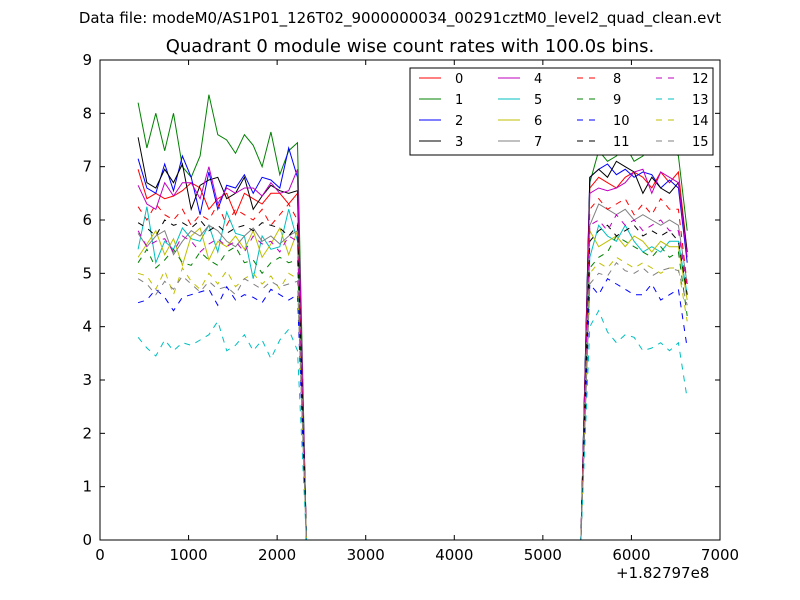  Describe the element at coordinates (700, 100) in the screenshot. I see `legend-label-13: 13` at that location.